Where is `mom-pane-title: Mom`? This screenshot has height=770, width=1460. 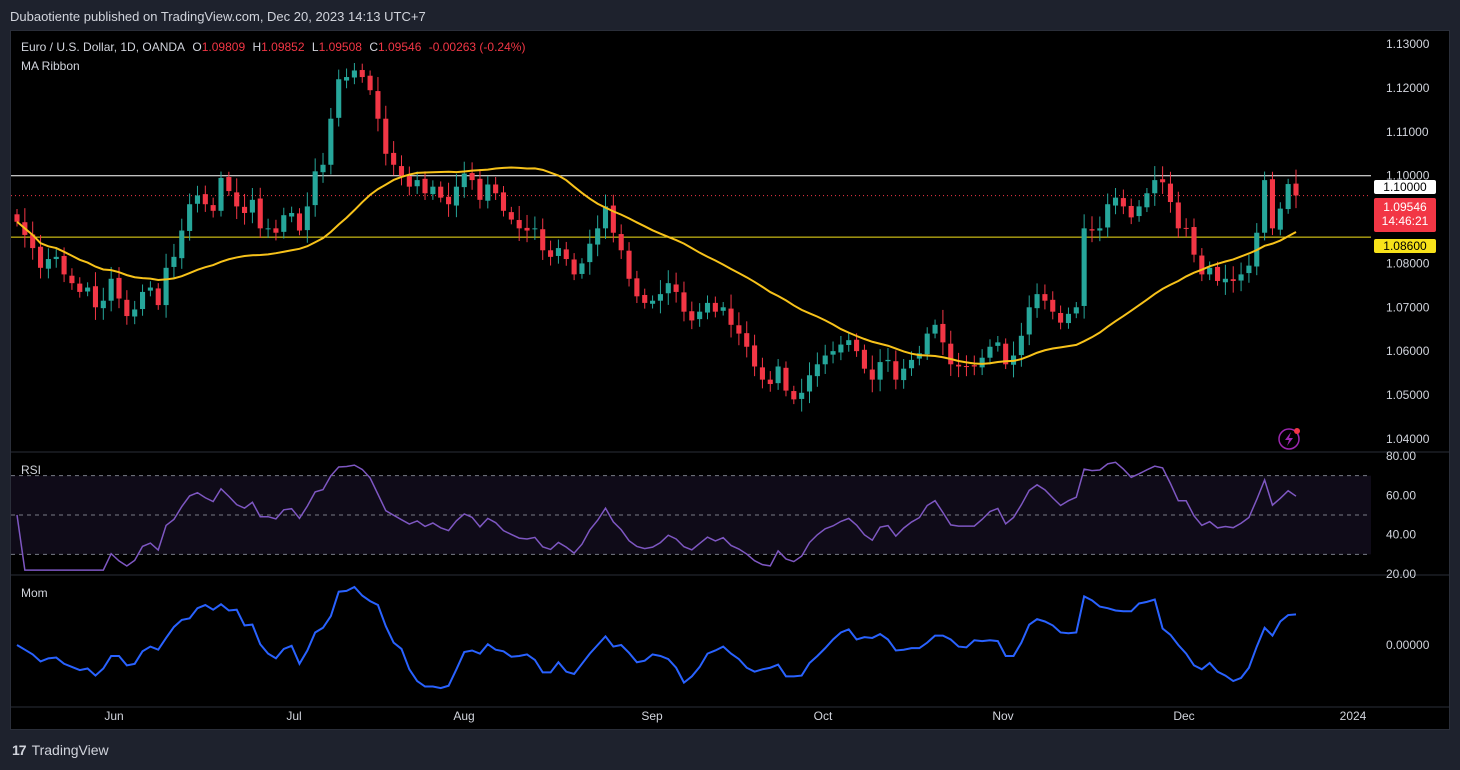
mom-pane-title: Mom is located at coordinates (34, 593).